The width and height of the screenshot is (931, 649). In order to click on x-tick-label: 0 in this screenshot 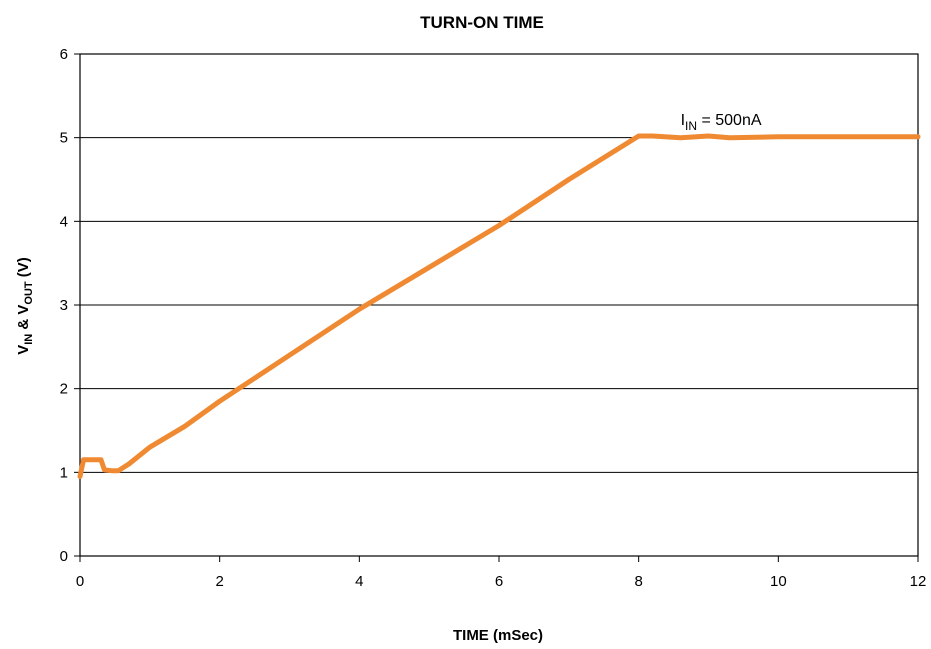, I will do `click(80, 581)`.